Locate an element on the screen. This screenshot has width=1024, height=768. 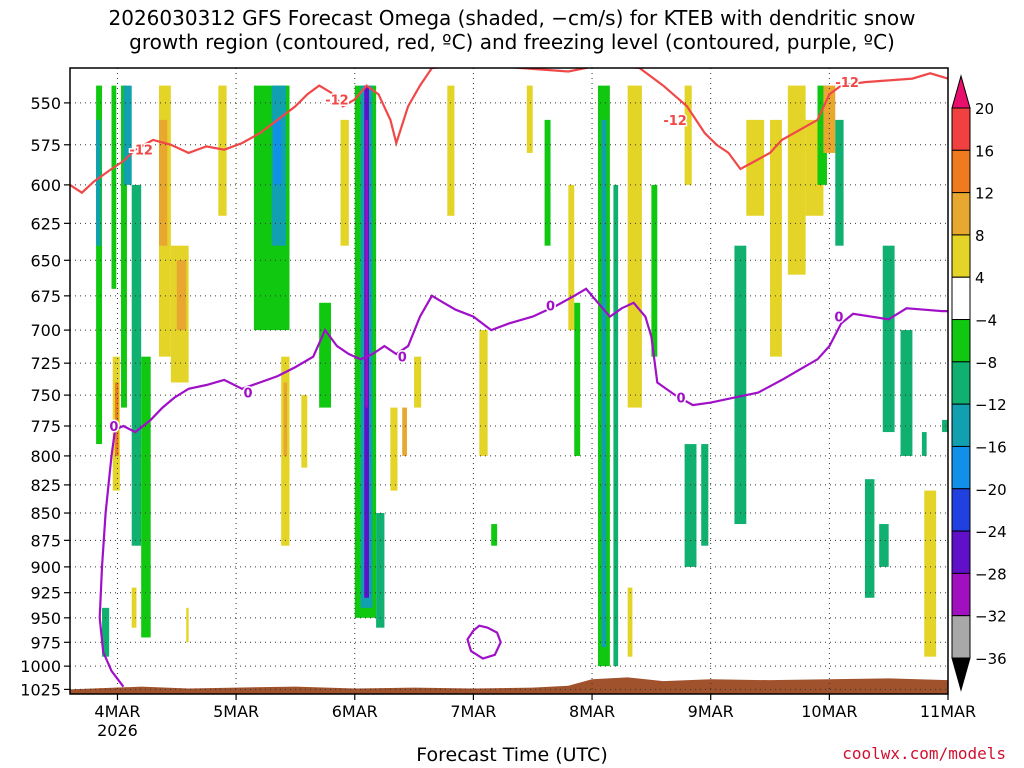
colorbar-label: −16 is located at coordinates (991, 447).